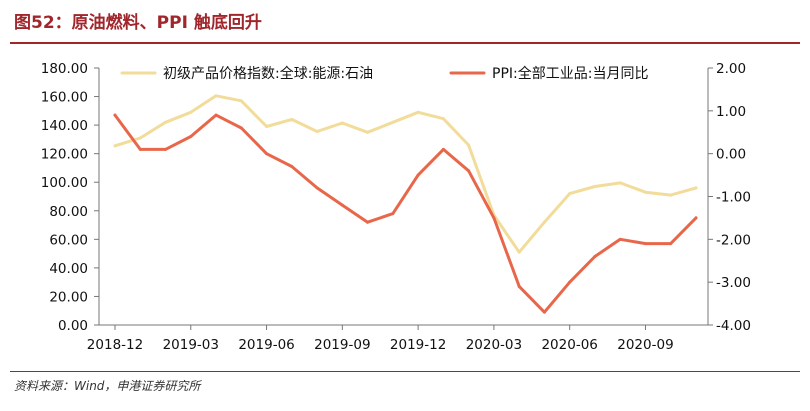  I want to click on y-left-tick-label: 40.00, so click(68, 269).